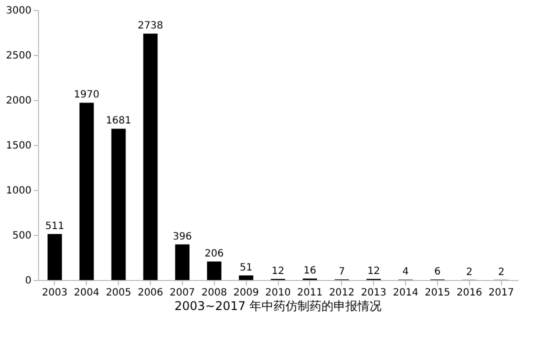 Image resolution: width=551 pixels, height=350 pixels. I want to click on x-tick-label: 2015, so click(437, 293).